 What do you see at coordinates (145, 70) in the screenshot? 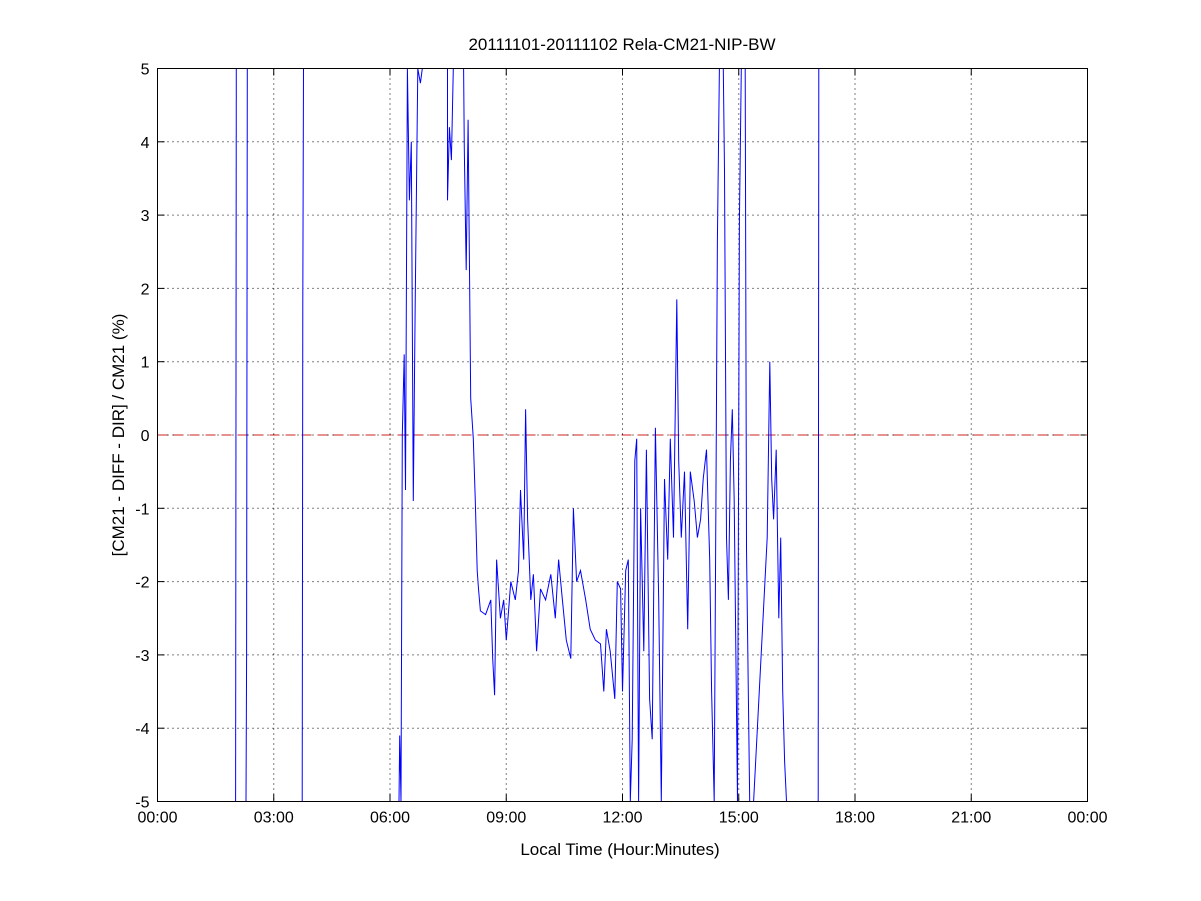
I see `y-tick-label: 5` at bounding box center [145, 70].